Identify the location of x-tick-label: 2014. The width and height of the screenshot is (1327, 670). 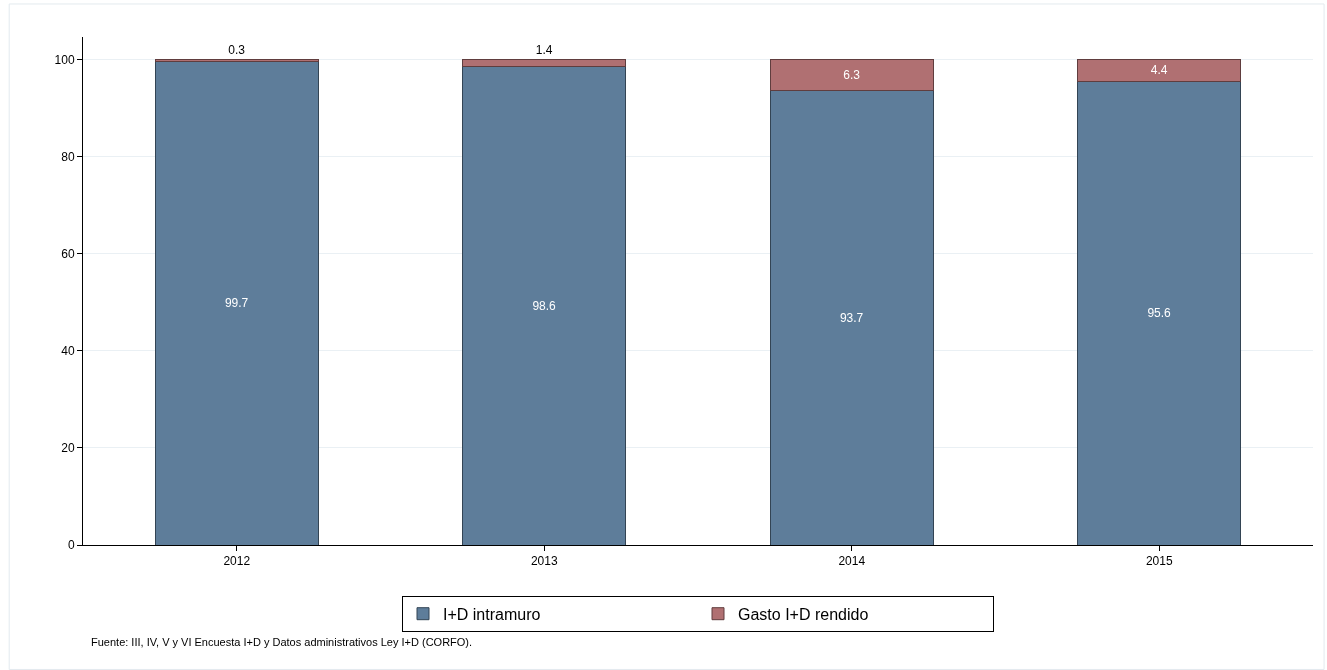
(852, 561).